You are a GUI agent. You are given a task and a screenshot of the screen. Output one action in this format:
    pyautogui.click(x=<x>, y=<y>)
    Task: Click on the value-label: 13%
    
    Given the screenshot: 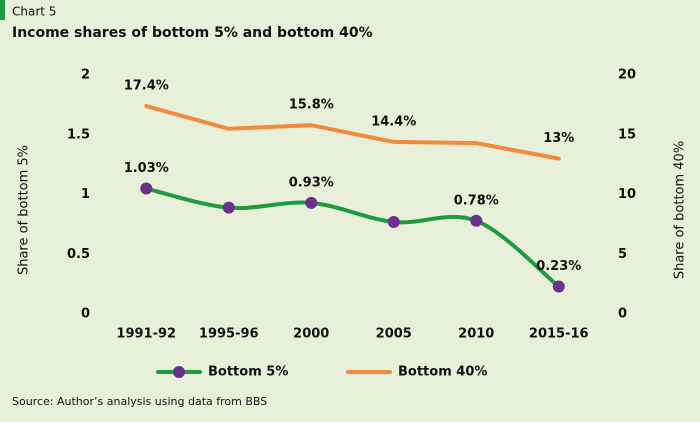 What is the action you would take?
    pyautogui.click(x=558, y=138)
    